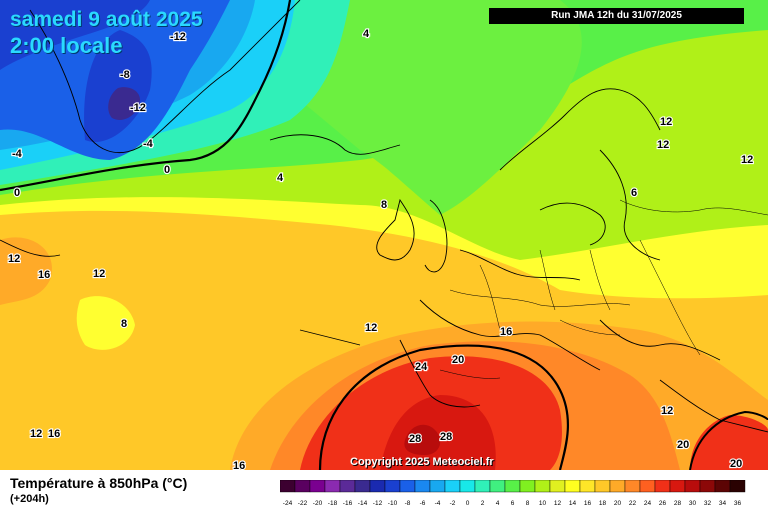 The height and width of the screenshot is (512, 768). Describe the element at coordinates (408, 503) in the screenshot. I see `legend-tick-label: -8` at that location.